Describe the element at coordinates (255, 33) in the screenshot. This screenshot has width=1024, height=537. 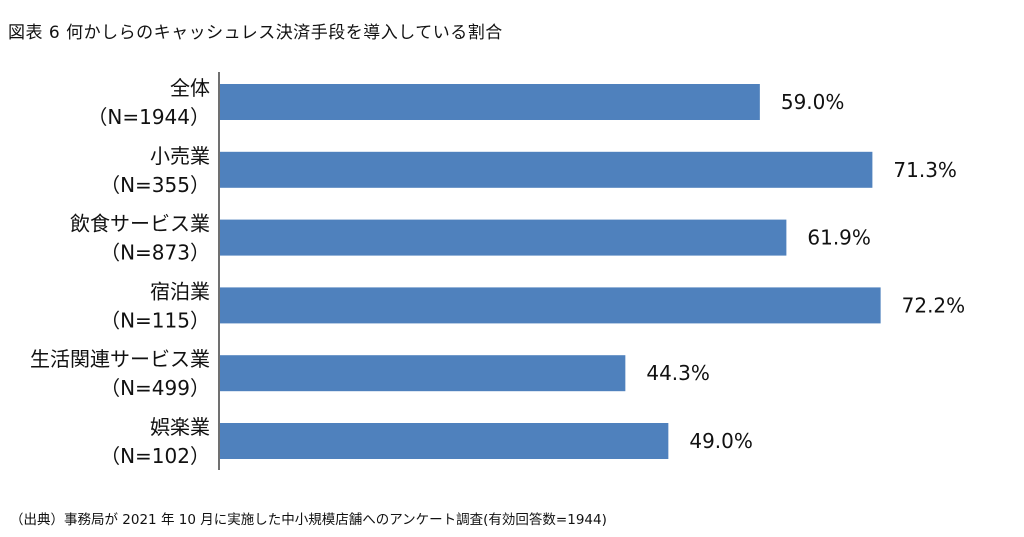
I see `chart-title: 図表 6 何かしらのキャッシュレス決済手段を導入している割合` at that location.